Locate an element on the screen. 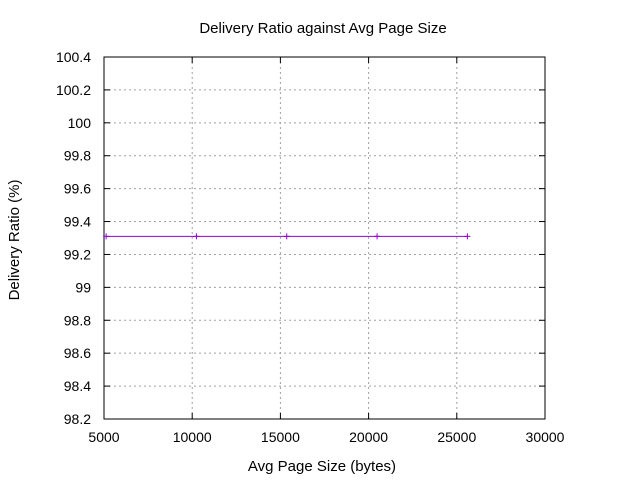 The image size is (640, 480). y-tick-label: 98.2 is located at coordinates (77, 419).